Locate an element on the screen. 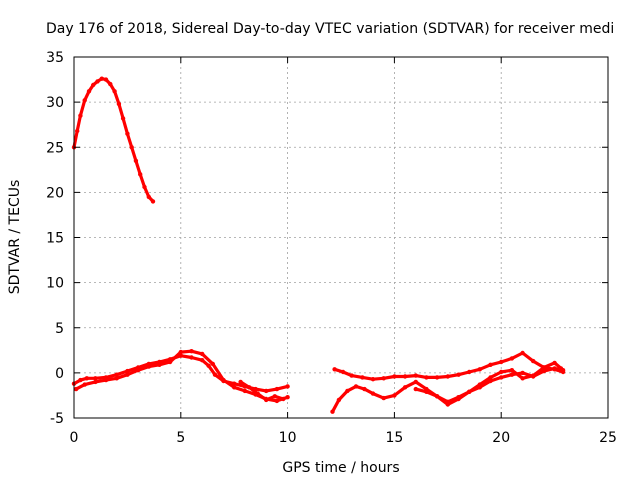  y-tick-label: -5 is located at coordinates (57, 419).